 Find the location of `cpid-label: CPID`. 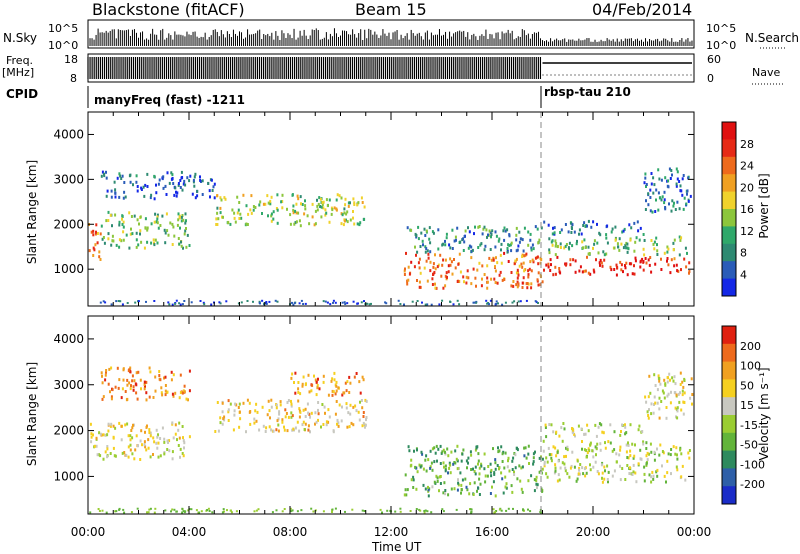

cpid-label: CPID is located at coordinates (22, 94).